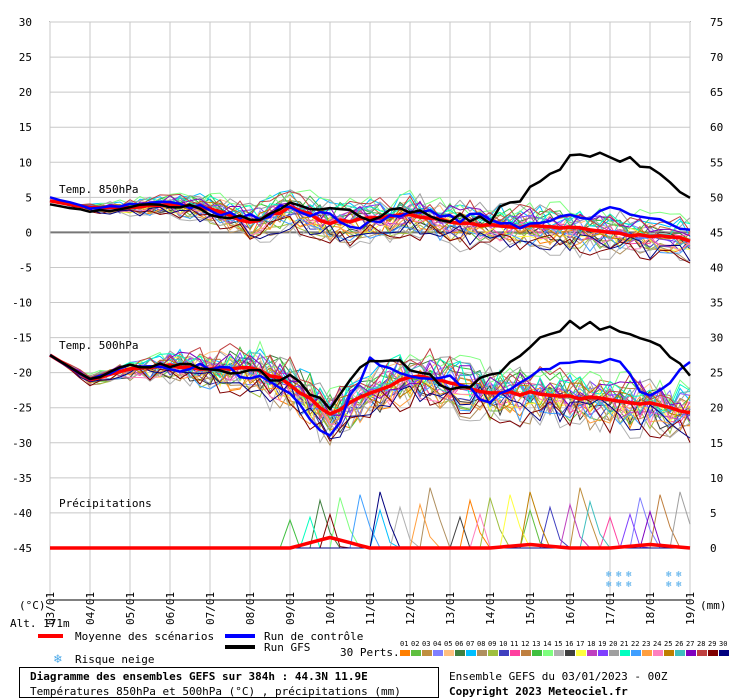  Describe the element at coordinates (538, 691) in the screenshot. I see `copyright: Copyright 2023 Meteociel.fr` at that location.